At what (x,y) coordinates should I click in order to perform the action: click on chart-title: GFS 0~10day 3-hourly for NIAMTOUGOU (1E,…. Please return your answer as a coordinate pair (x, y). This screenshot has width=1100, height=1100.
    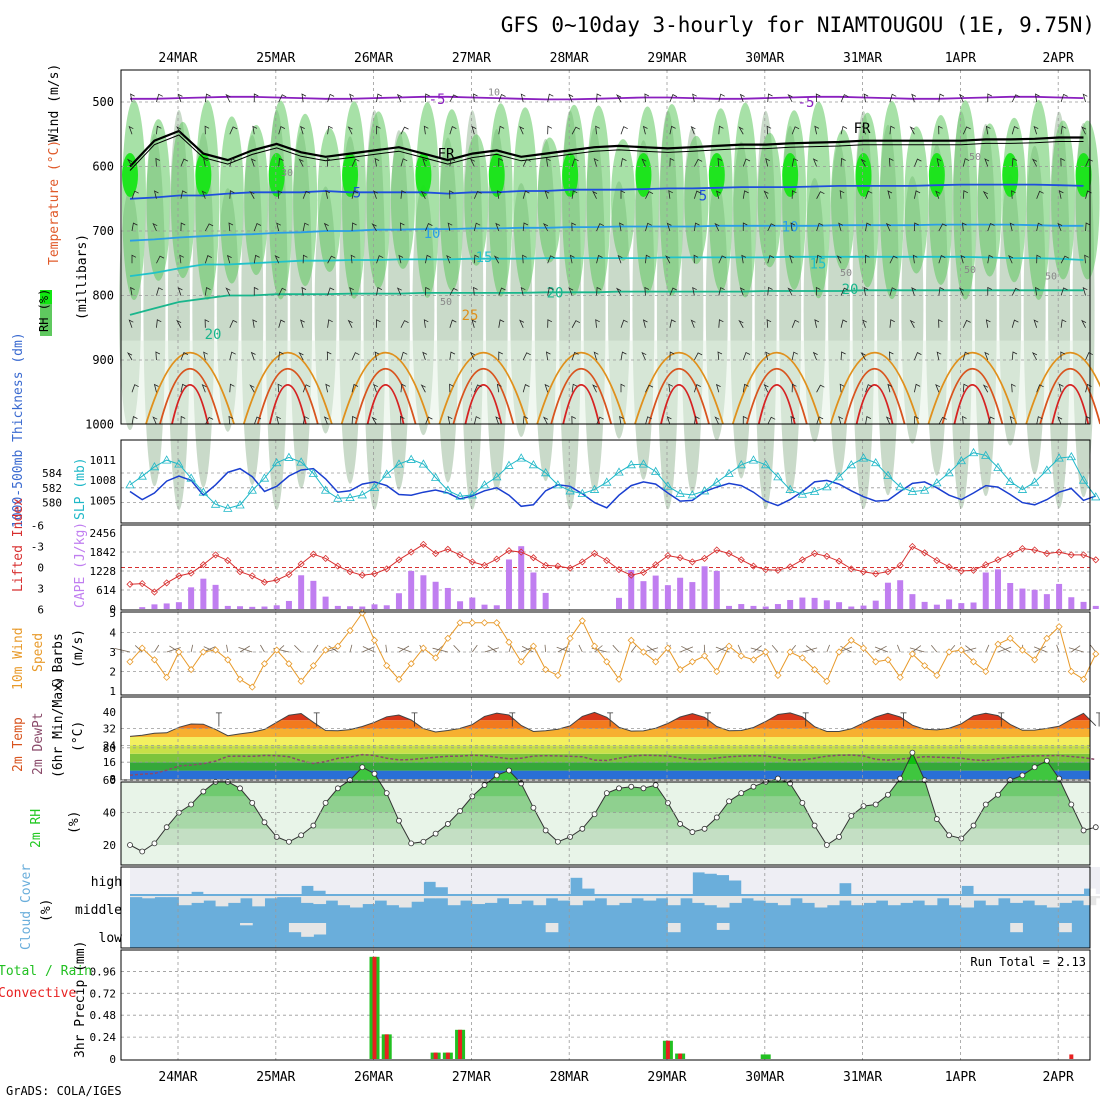
    Looking at the image, I should click on (798, 25).